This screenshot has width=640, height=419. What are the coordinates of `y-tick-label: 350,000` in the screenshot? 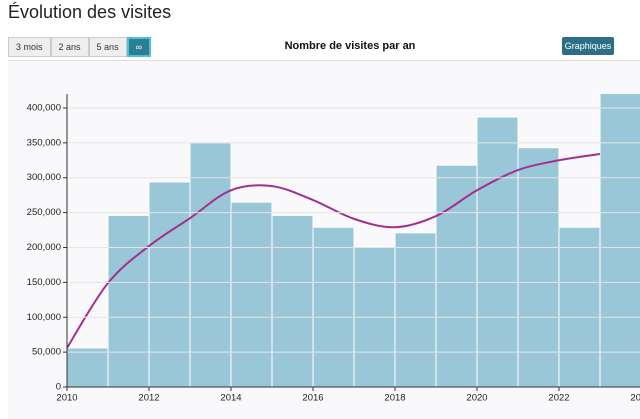 It's located at (44, 142).